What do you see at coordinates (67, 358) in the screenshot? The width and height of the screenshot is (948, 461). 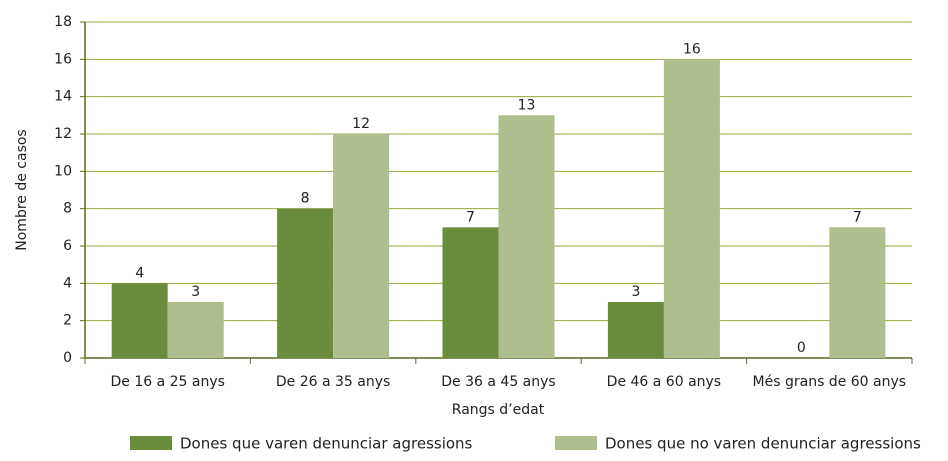 I see `y-tick-label: 0` at bounding box center [67, 358].